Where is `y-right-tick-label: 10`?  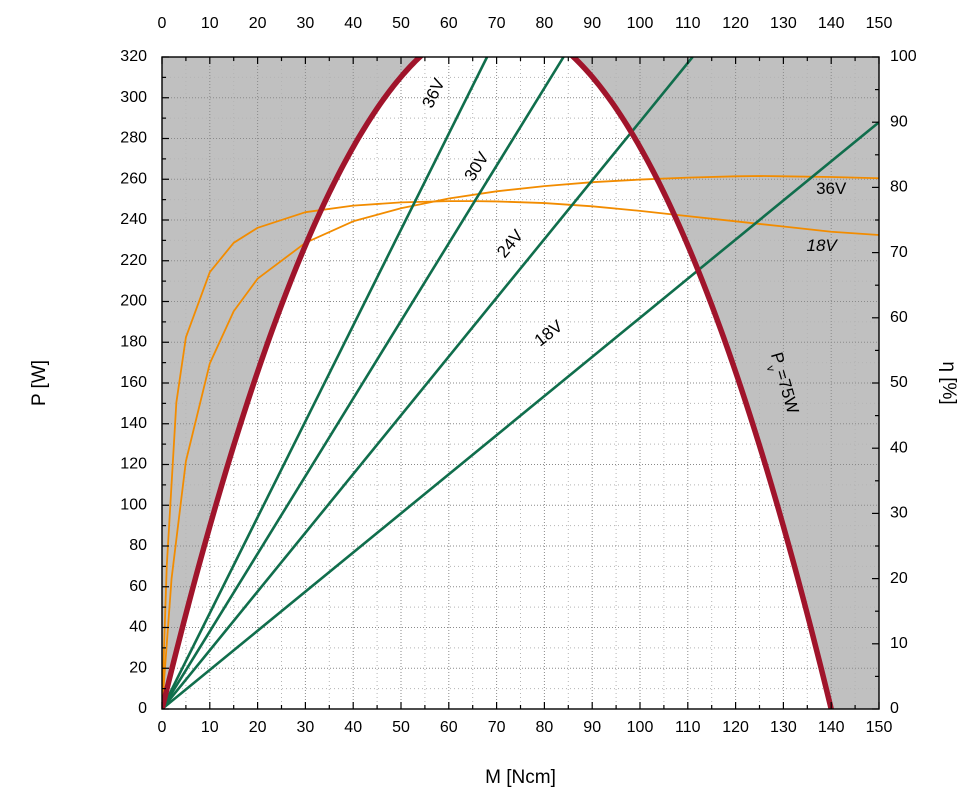 y-right-tick-label: 10 is located at coordinates (899, 643).